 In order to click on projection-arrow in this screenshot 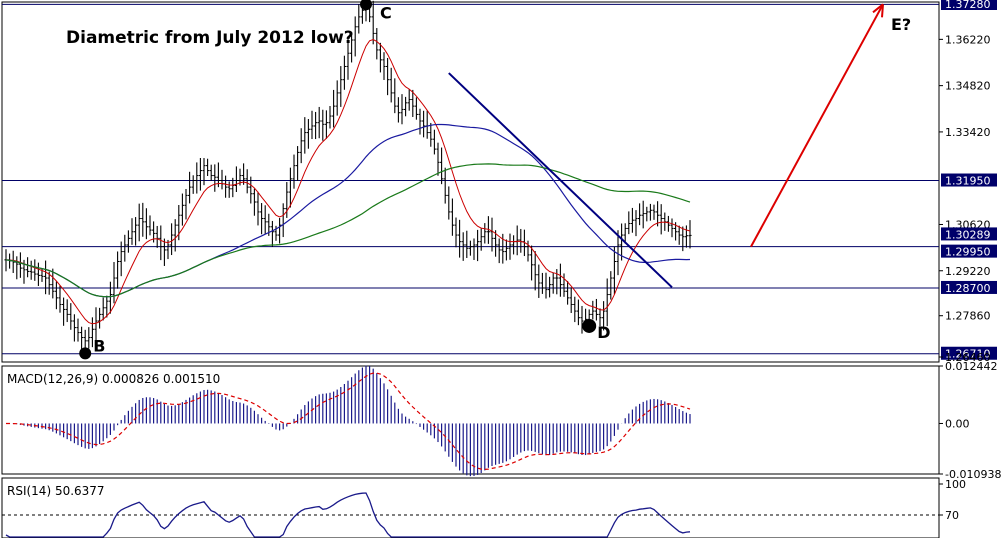, I will do `click(817, 125)`.